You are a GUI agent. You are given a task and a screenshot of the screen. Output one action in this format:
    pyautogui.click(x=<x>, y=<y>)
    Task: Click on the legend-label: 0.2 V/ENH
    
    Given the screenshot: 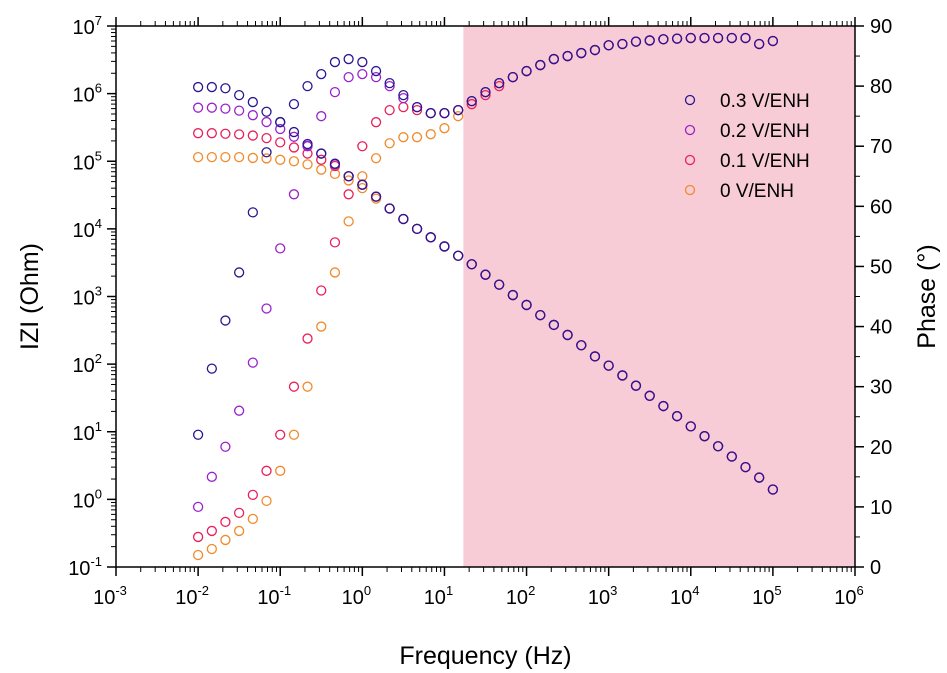 What is the action you would take?
    pyautogui.click(x=765, y=131)
    